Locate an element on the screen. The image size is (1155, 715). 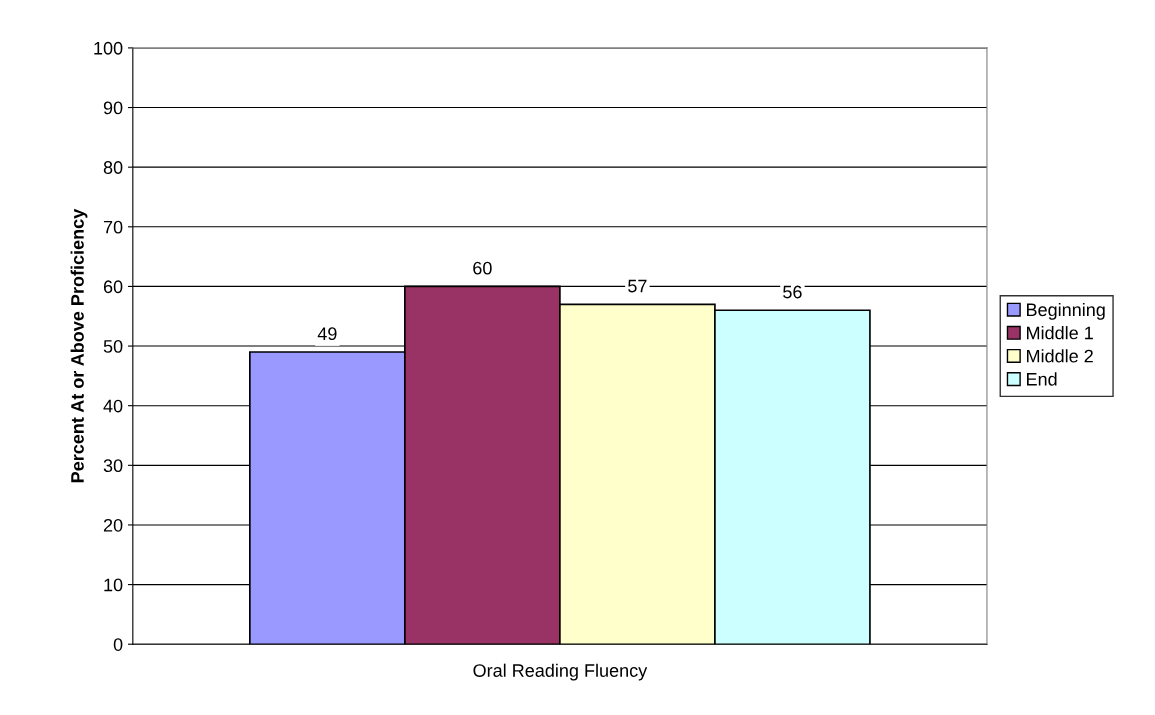
y-axis-title: Percent At or Above Proficiency is located at coordinates (79, 345).